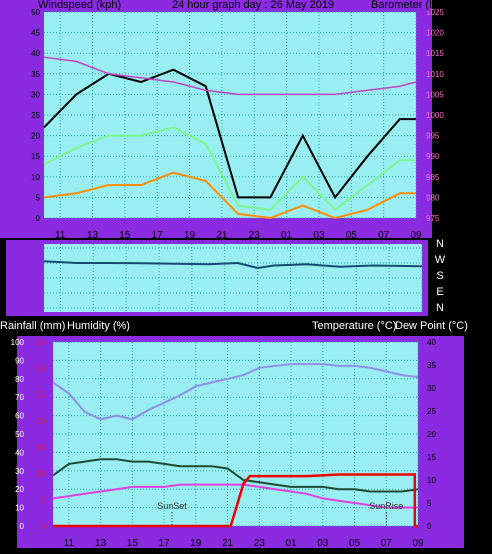 Image resolution: width=492 pixels, height=554 pixels. What do you see at coordinates (439, 292) in the screenshot?
I see `direction-label: E` at bounding box center [439, 292].